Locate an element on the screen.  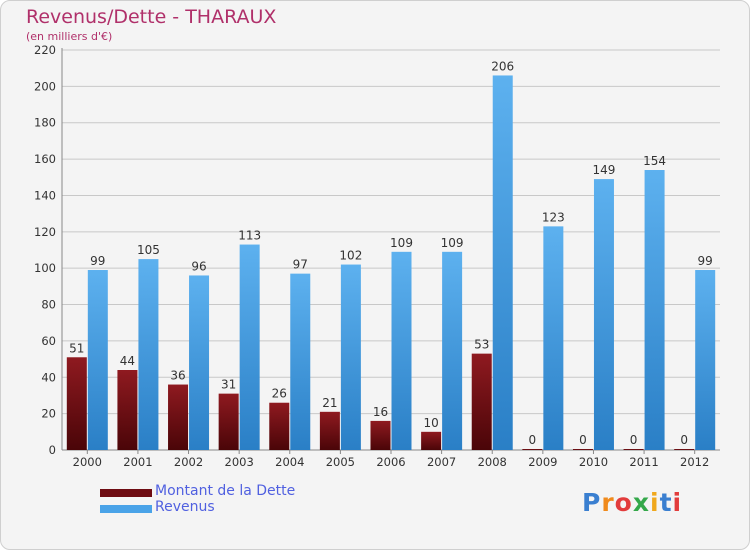
value-label-revenus-2000: 99 is located at coordinates (97, 261).